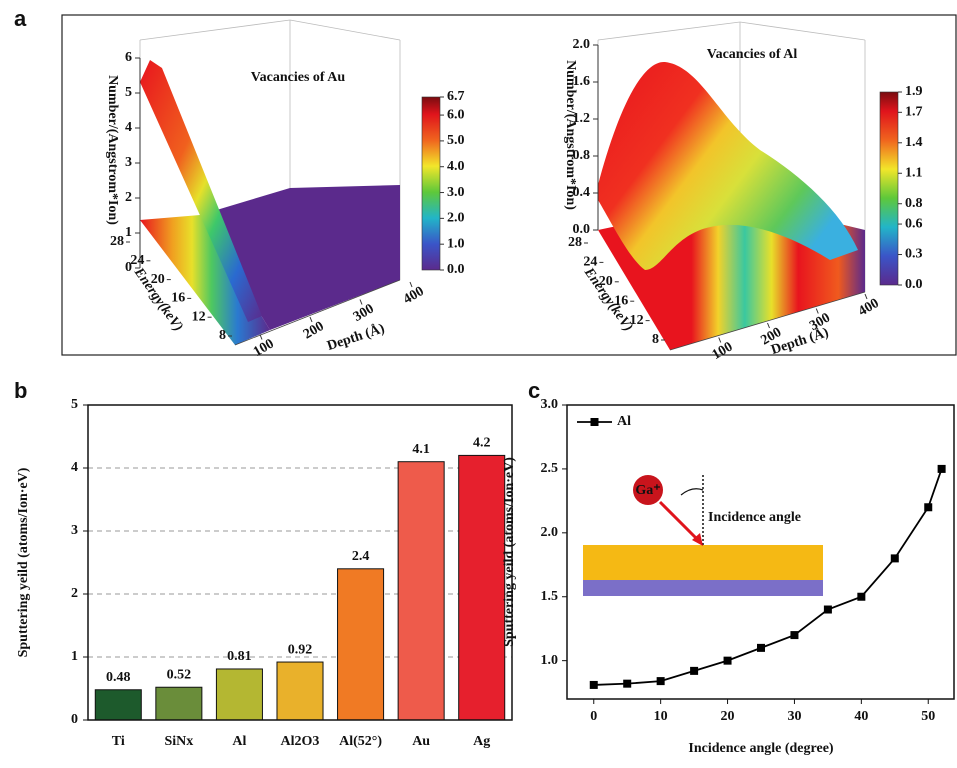 The width and height of the screenshot is (957, 768). I want to click on y-tick-label: 8, so click(655, 339).